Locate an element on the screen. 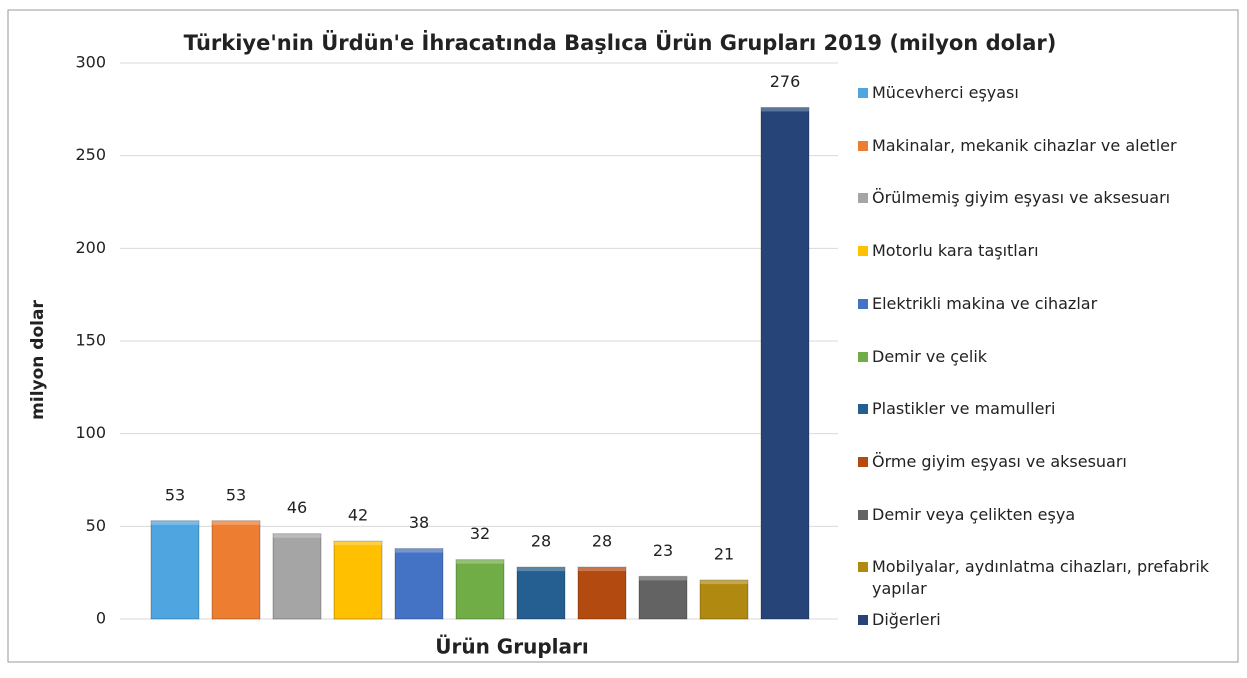 This screenshot has width=1247, height=678. data-label: 21 is located at coordinates (724, 554).